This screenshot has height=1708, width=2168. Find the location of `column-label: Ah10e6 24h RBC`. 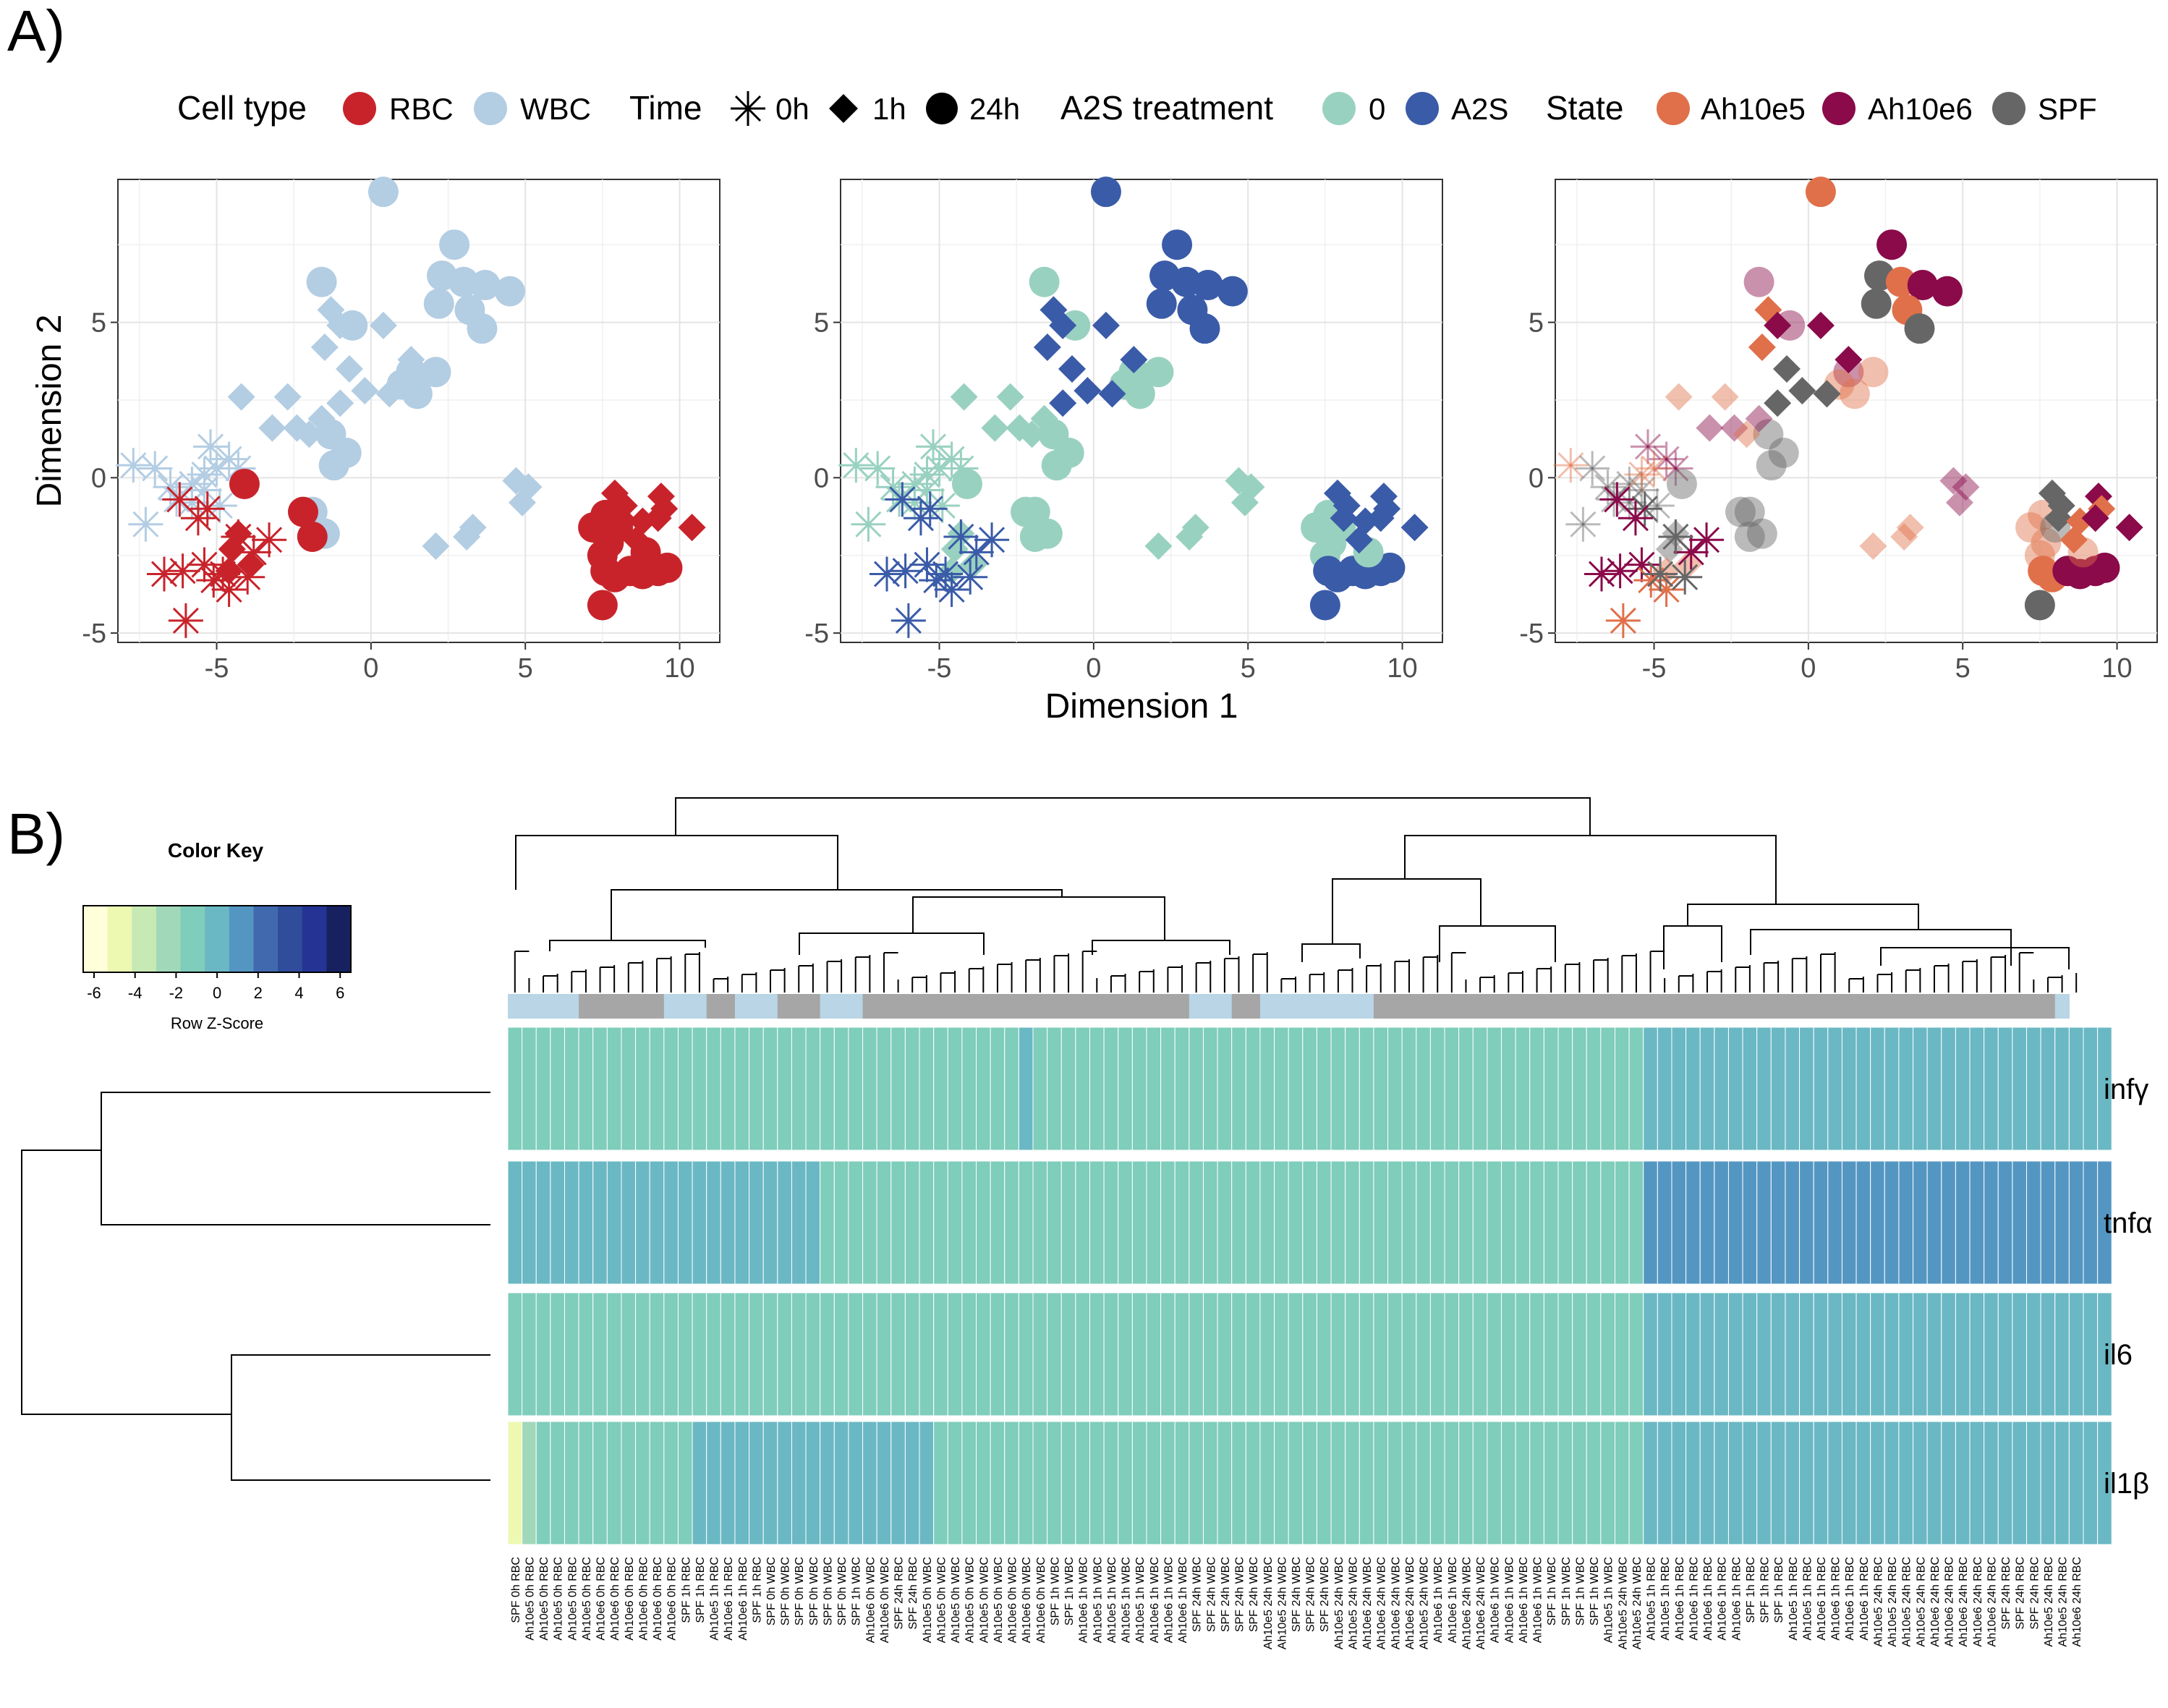

column-label: Ah10e6 24h RBC is located at coordinates (1978, 1602).